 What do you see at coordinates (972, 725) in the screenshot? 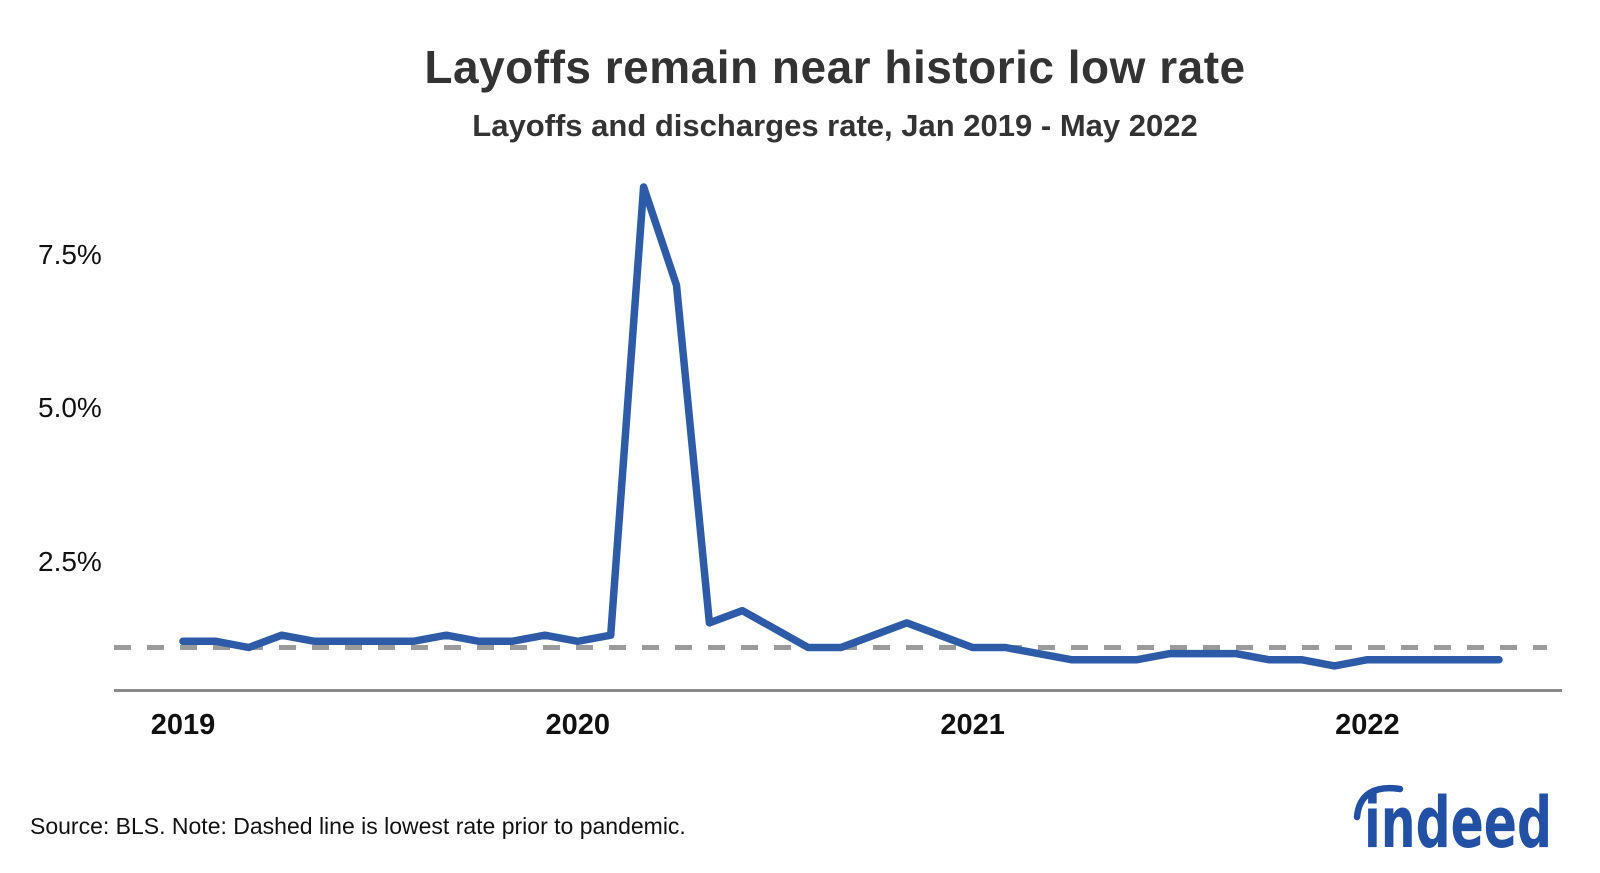
I see `x-axis-tick-label: 2021` at bounding box center [972, 725].